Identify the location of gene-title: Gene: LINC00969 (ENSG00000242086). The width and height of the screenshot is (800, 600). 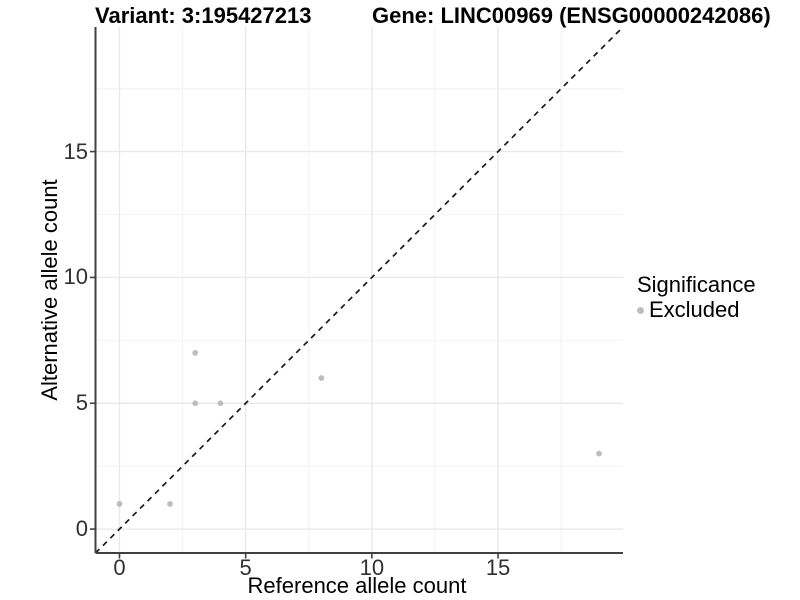
(571, 15).